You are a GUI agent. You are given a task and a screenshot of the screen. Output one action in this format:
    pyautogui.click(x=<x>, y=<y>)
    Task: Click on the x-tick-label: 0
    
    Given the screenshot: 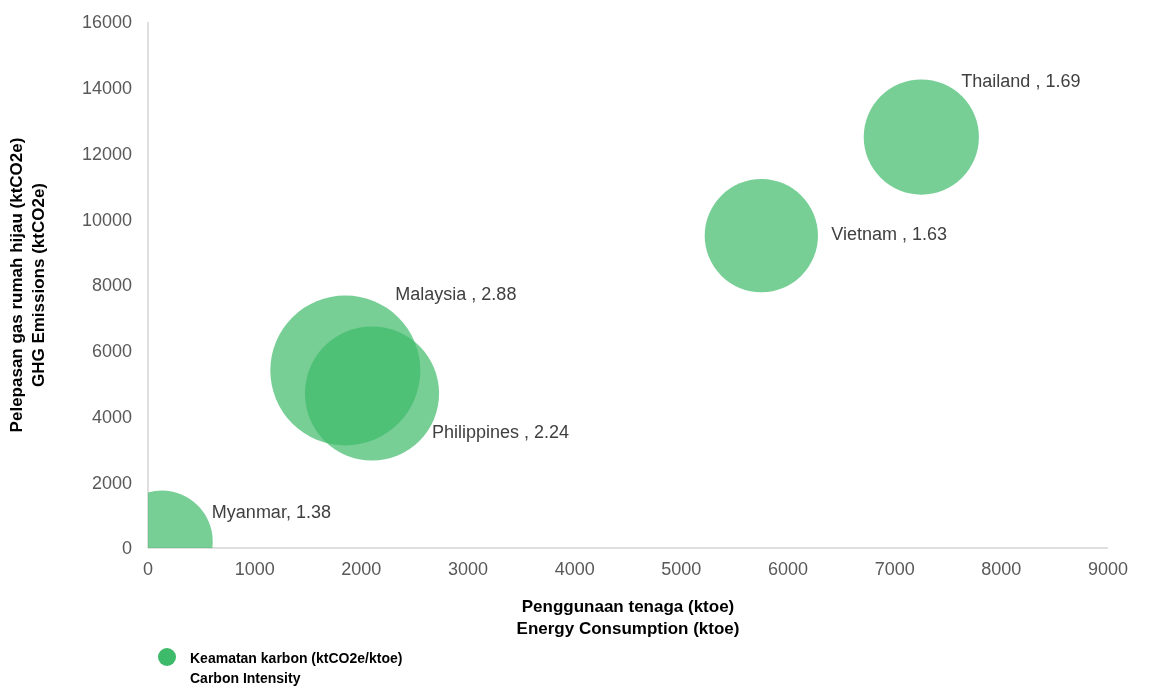 What is the action you would take?
    pyautogui.click(x=148, y=568)
    